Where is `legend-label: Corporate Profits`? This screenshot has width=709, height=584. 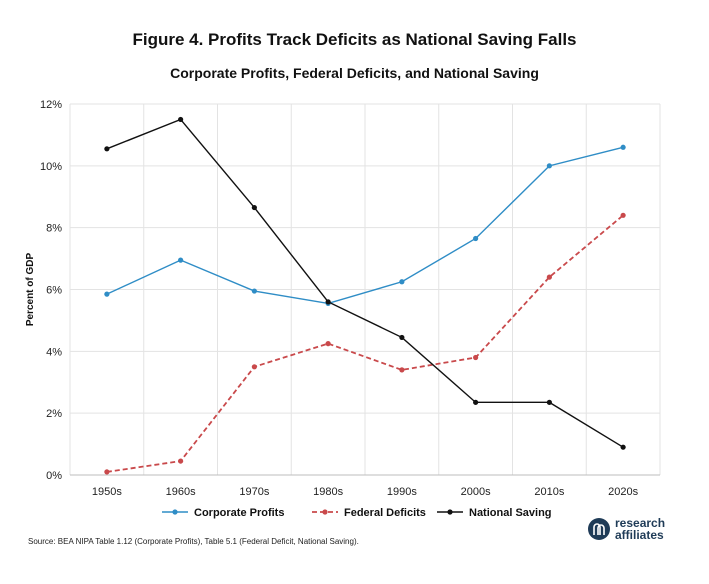 legend-label: Corporate Profits is located at coordinates (239, 513).